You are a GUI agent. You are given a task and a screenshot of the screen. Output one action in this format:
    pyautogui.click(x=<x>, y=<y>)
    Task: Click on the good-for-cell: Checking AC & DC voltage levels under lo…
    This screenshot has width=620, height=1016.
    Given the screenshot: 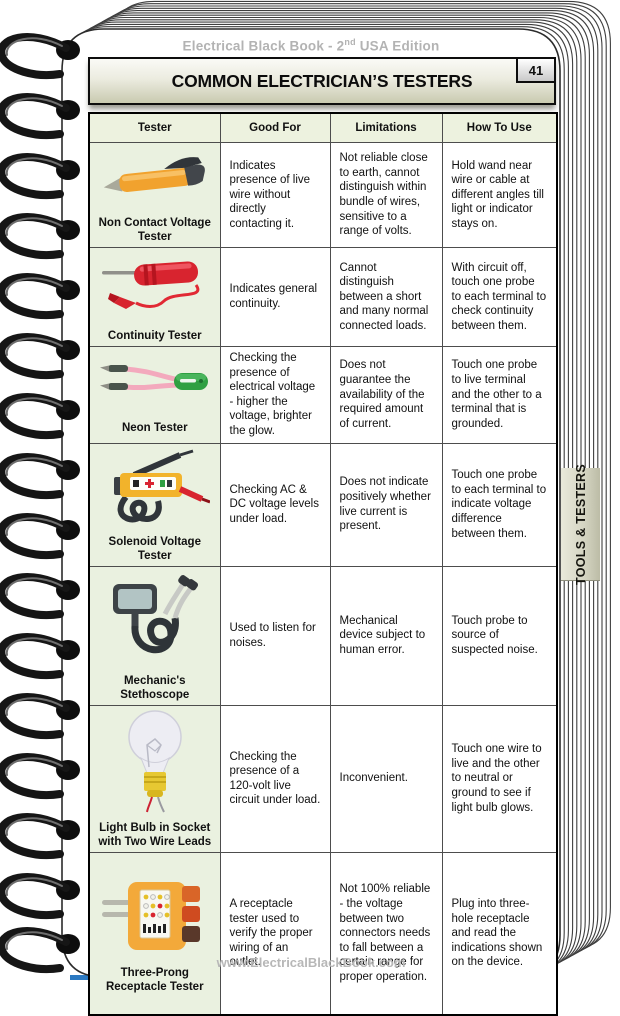 What is the action you would take?
    pyautogui.click(x=275, y=504)
    